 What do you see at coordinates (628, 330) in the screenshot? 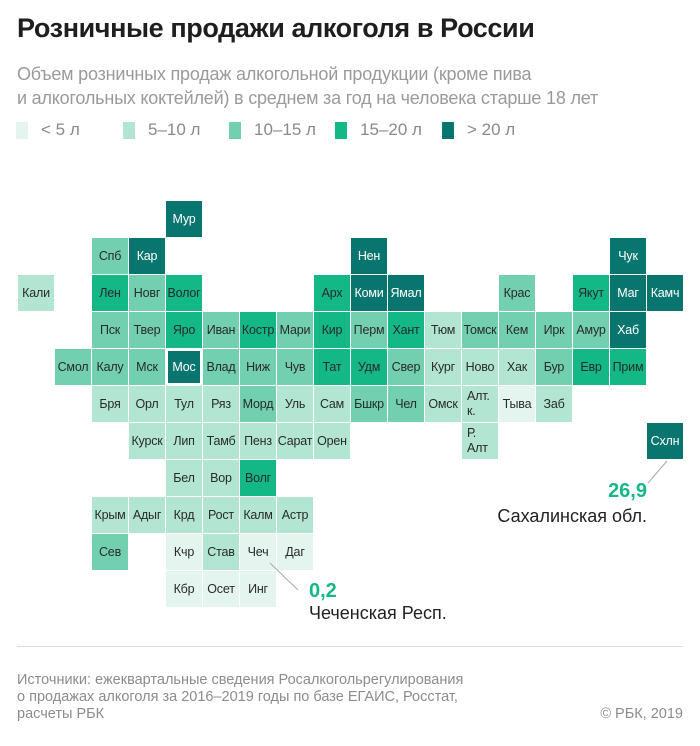
I see `region-tile: Хаб` at bounding box center [628, 330].